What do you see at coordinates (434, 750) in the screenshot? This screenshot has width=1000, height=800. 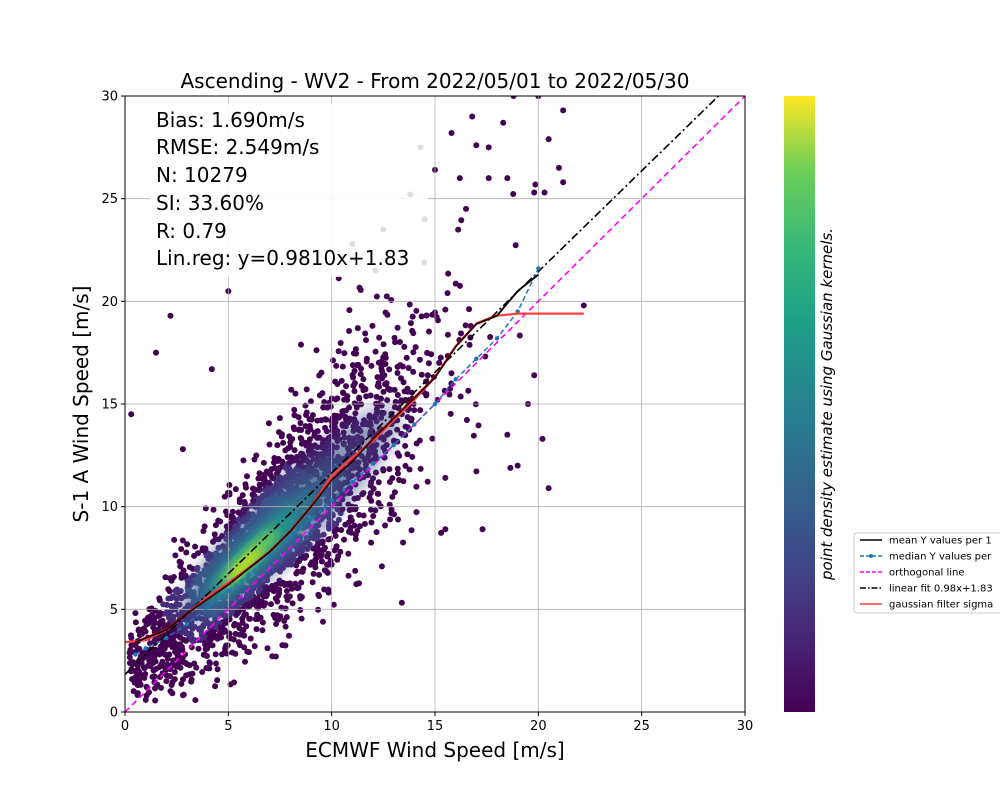 I see `x-axis-label: ECMWF Wind Speed [m/s]` at bounding box center [434, 750].